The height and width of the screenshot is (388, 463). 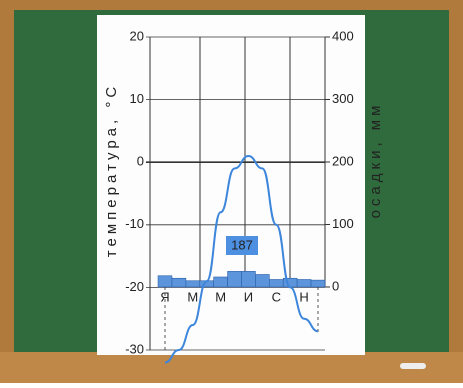 What do you see at coordinates (343, 160) in the screenshot?
I see `y2-tick-label: 200` at bounding box center [343, 160].